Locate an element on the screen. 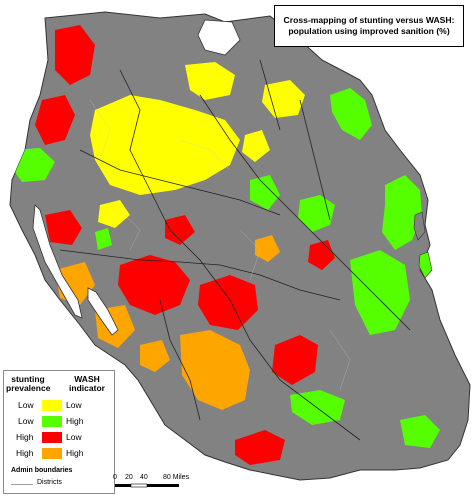 This screenshot has width=474, height=499. legend-row-low-high: Low High is located at coordinates (60, 421).